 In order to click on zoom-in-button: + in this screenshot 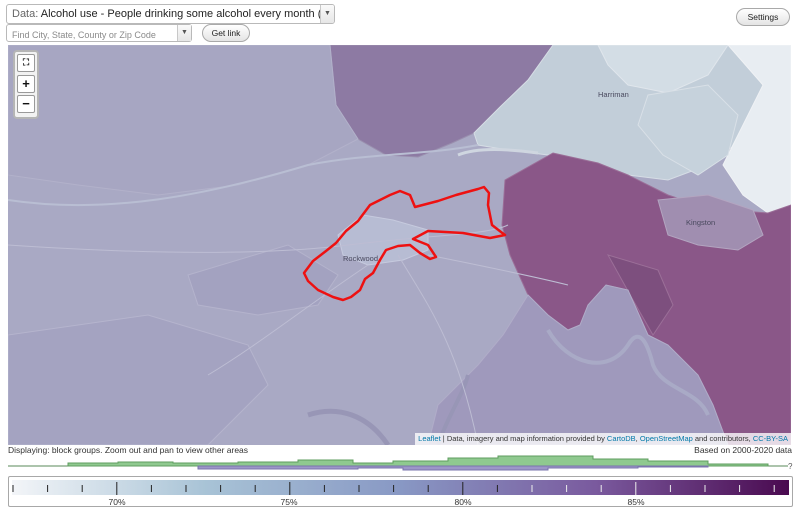, I will do `click(26, 84)`.